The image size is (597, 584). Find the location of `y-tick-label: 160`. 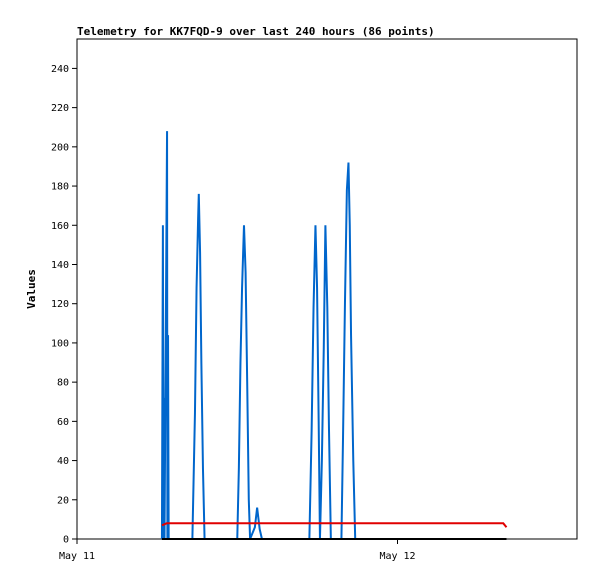

y-tick-label: 160 is located at coordinates (60, 226).